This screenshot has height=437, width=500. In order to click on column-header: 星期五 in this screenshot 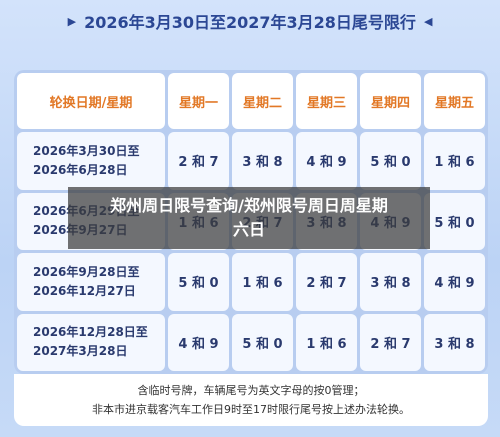, I will do `click(454, 101)`.